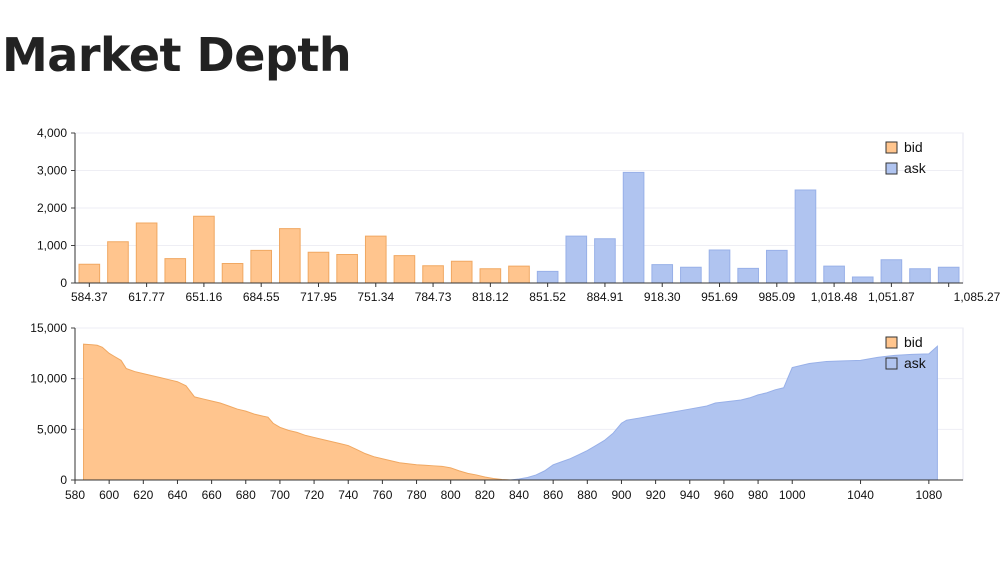 Image resolution: width=1000 pixels, height=570 pixels. I want to click on x-tick-label: 1080, so click(928, 495).